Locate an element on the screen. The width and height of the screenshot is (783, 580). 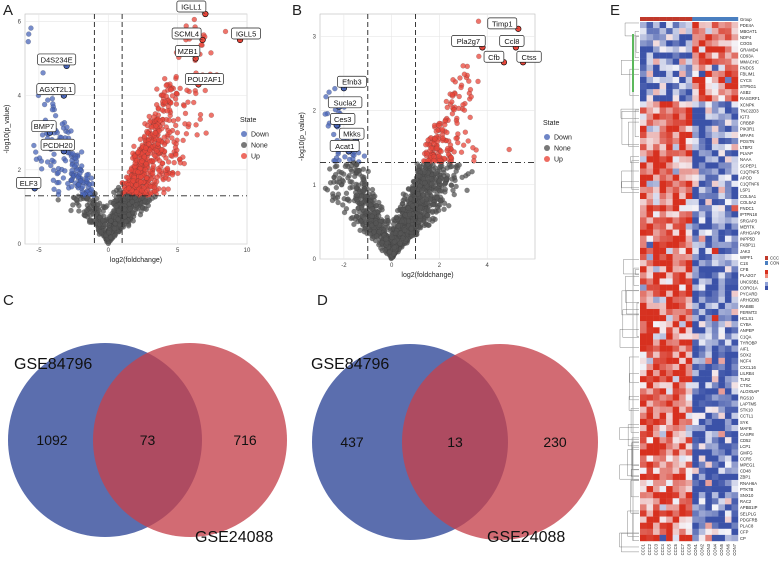
legend-label: Up is located at coordinates (255, 157).